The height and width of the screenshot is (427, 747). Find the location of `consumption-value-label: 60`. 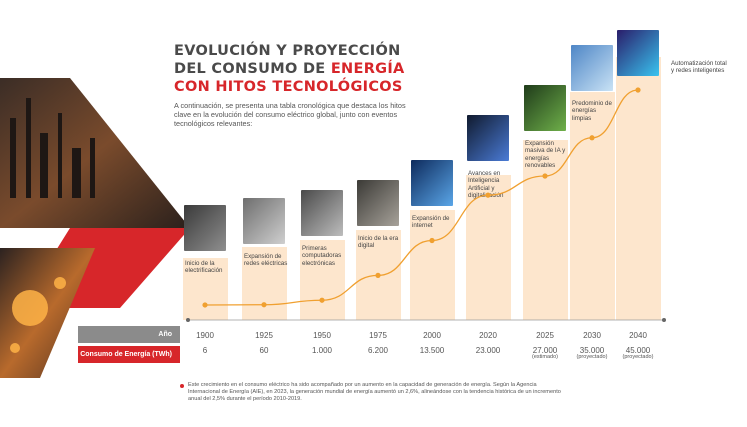

consumption-value-label: 60 is located at coordinates (264, 350).